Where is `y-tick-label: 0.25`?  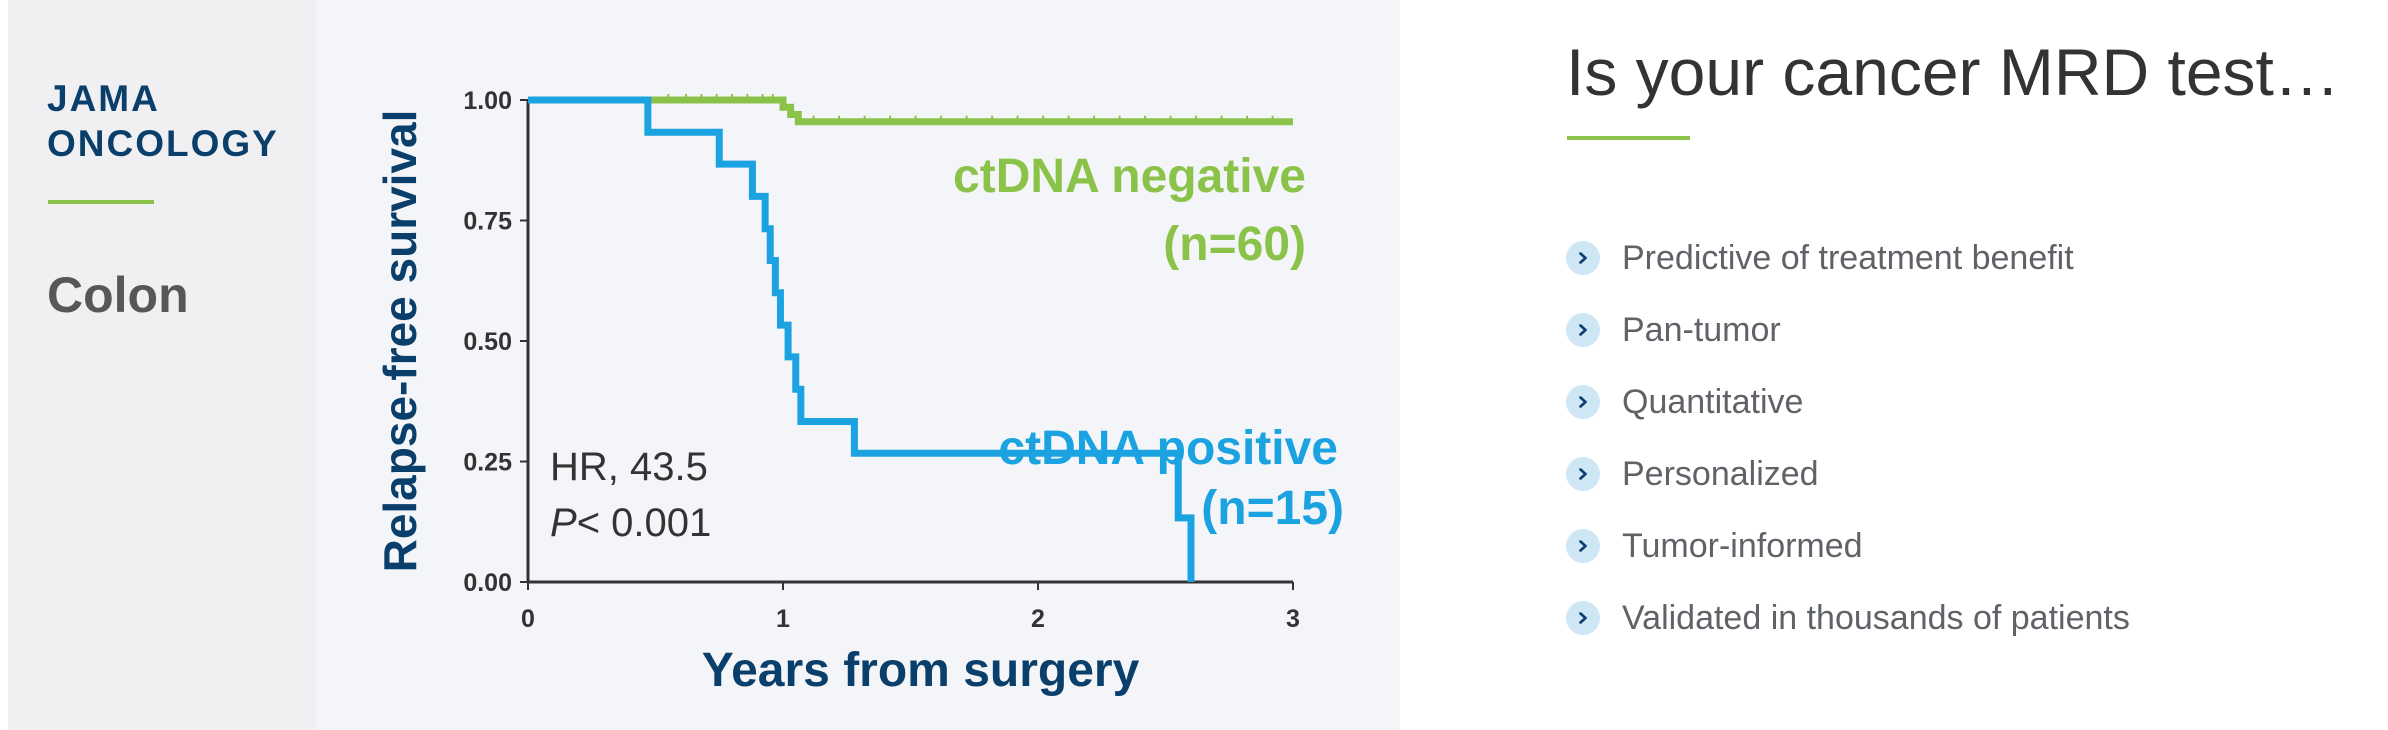 y-tick-label: 0.25 is located at coordinates (487, 463).